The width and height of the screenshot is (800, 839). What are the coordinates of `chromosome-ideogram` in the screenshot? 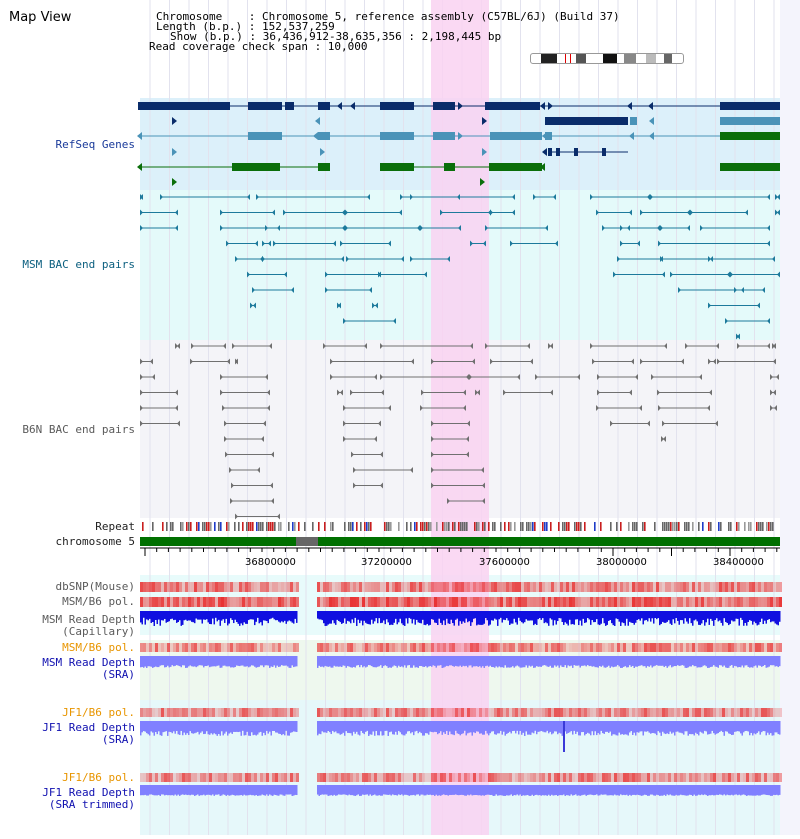 It's located at (607, 58).